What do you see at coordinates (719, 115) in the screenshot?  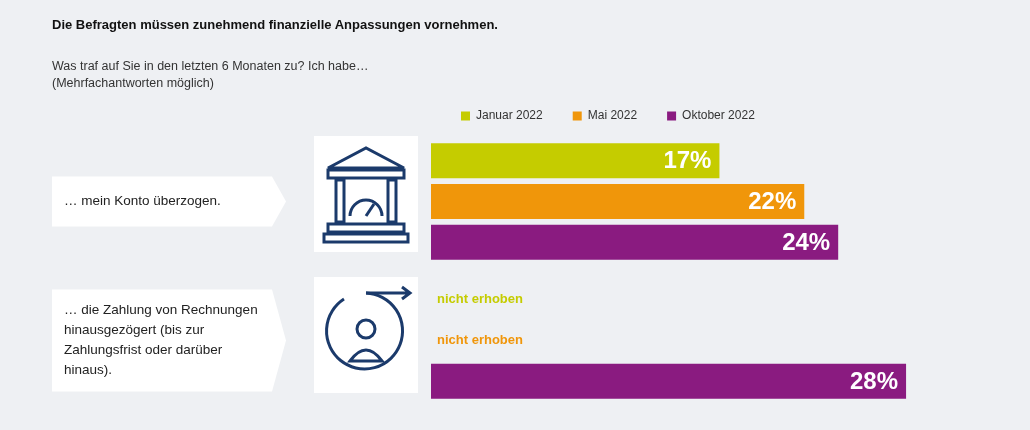 I see `legend-label: Oktober 2022` at bounding box center [719, 115].